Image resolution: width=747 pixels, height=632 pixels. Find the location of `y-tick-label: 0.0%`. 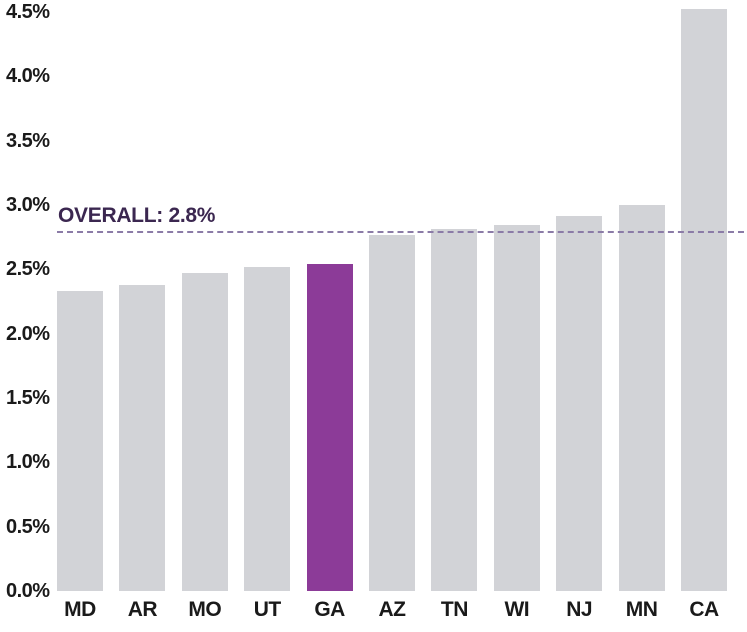

y-tick-label: 0.0% is located at coordinates (28, 591).